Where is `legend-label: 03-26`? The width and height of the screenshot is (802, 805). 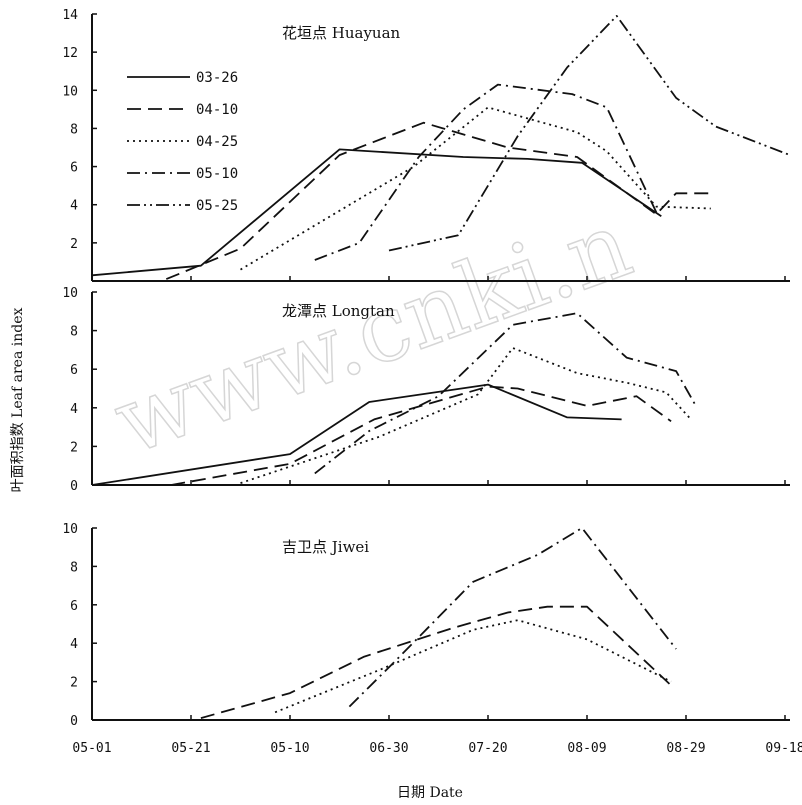
legend-label: 03-26 is located at coordinates (217, 78).